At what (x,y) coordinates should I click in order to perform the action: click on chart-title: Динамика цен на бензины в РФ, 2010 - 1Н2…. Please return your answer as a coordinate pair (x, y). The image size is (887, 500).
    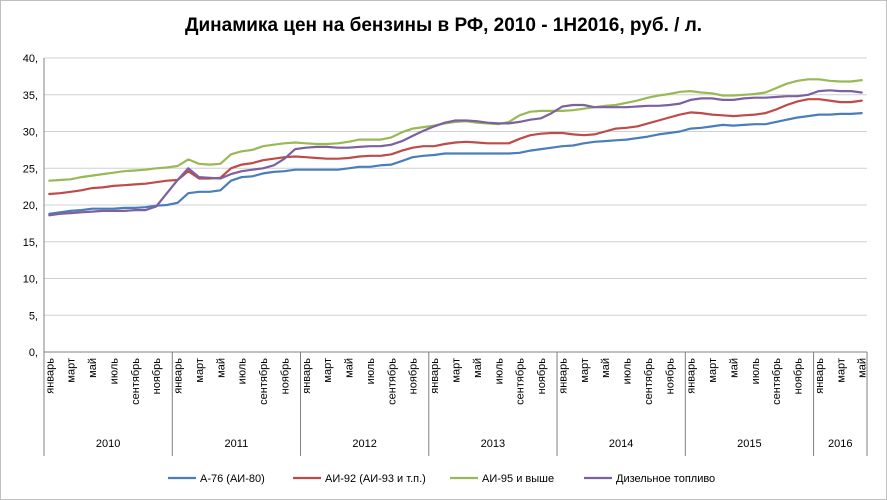
    Looking at the image, I should click on (443, 25).